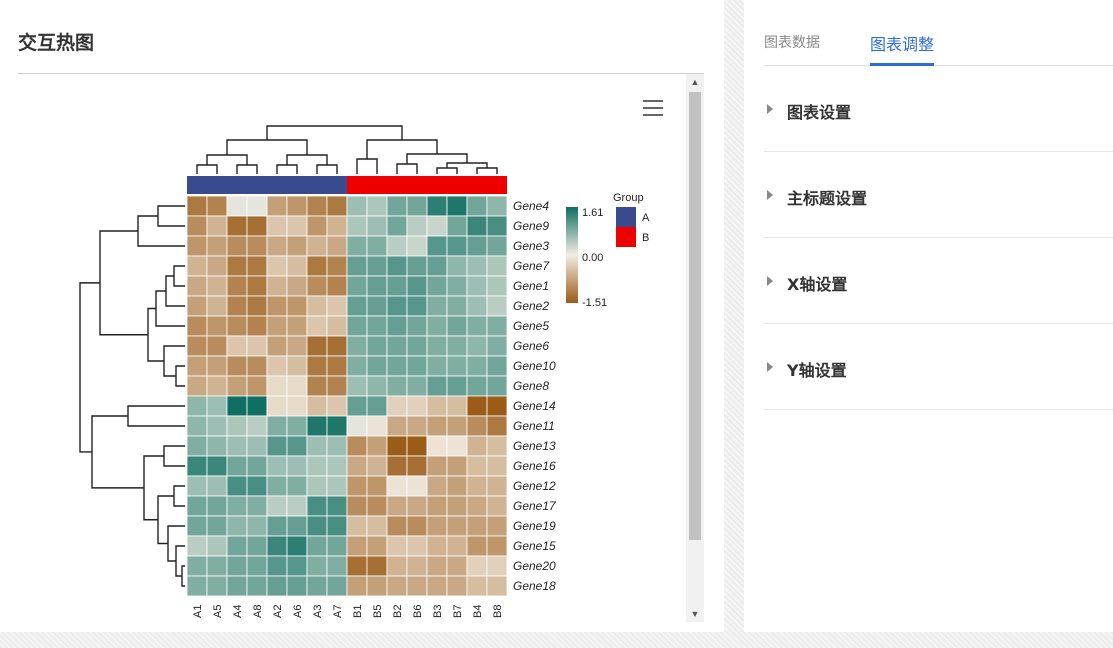 Image resolution: width=1113 pixels, height=648 pixels. What do you see at coordinates (534, 466) in the screenshot?
I see `row-label: Gene16` at bounding box center [534, 466].